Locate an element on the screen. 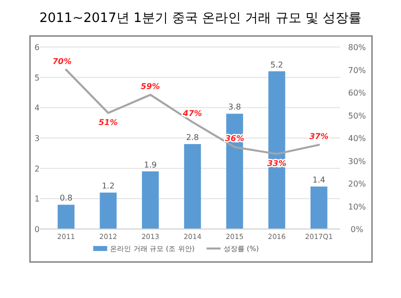  y-tick-label: 6 is located at coordinates (37, 47).